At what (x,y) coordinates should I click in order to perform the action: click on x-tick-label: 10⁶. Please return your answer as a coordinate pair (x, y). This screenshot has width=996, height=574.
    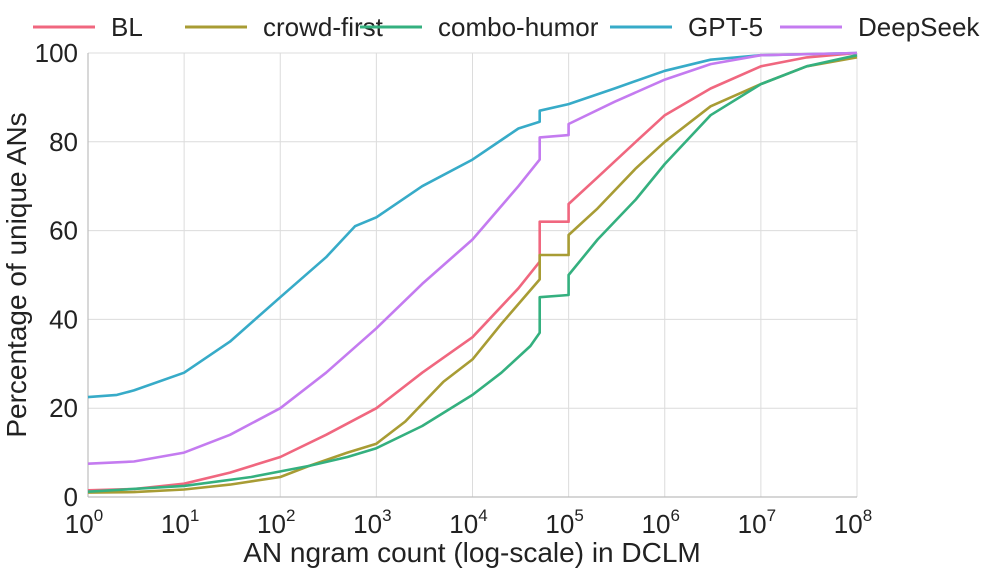
    Looking at the image, I should click on (661, 522).